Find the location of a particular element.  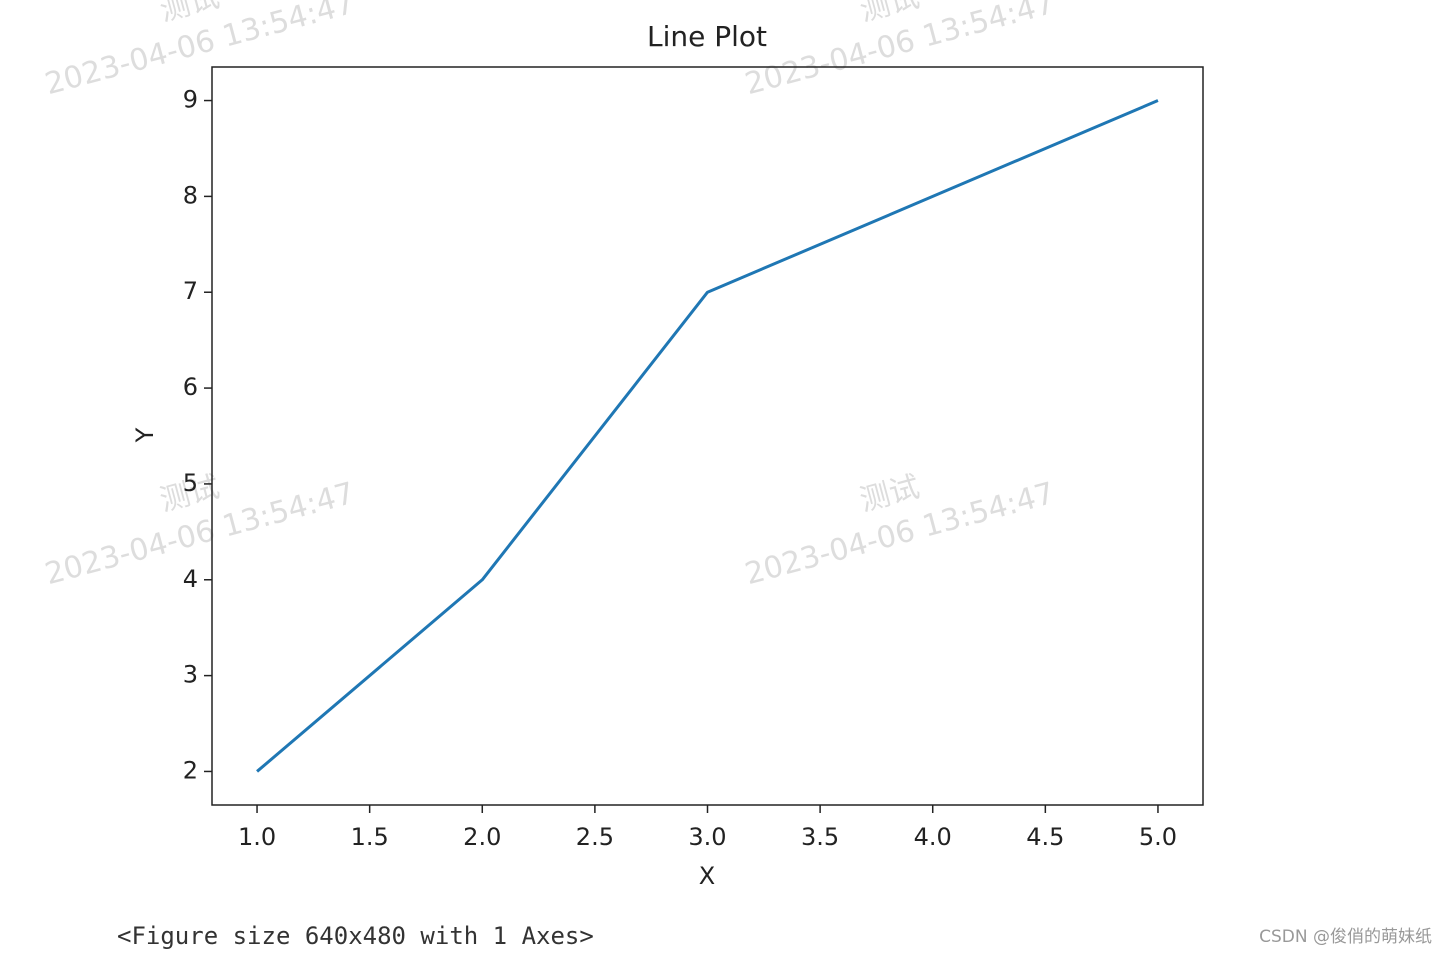

y-tick-label: 2 is located at coordinates (190, 770).